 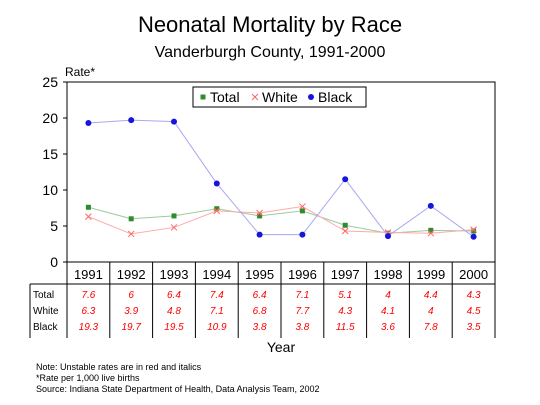 I want to click on table-row-label: White, so click(x=46, y=311).